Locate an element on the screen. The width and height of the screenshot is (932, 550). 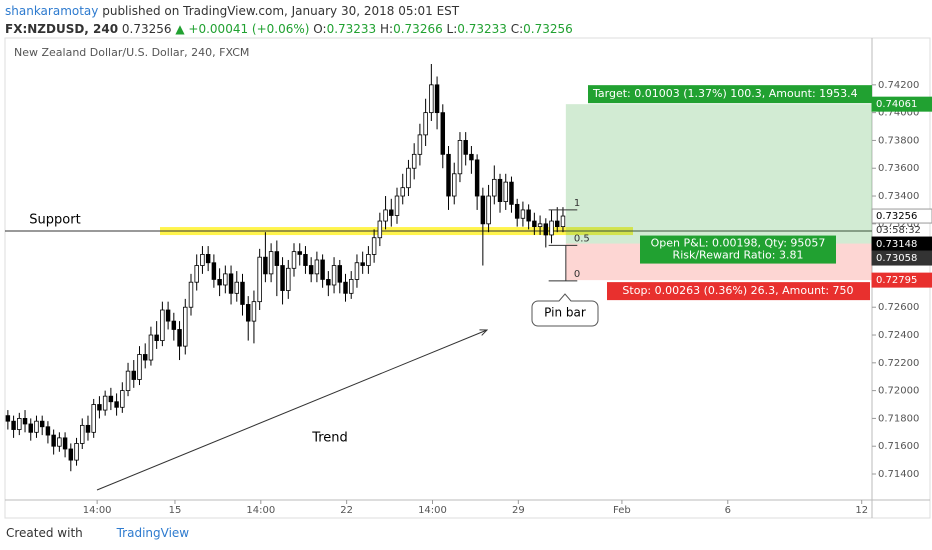
pnl-box is located at coordinates (738, 249).